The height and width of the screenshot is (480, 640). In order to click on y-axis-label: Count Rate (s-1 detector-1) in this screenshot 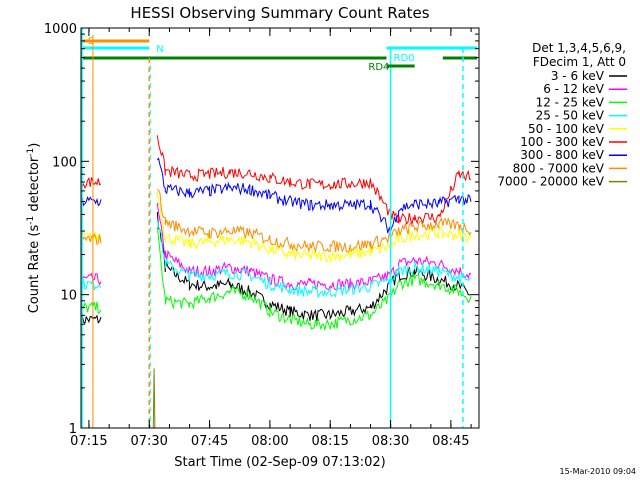, I will do `click(34, 228)`.